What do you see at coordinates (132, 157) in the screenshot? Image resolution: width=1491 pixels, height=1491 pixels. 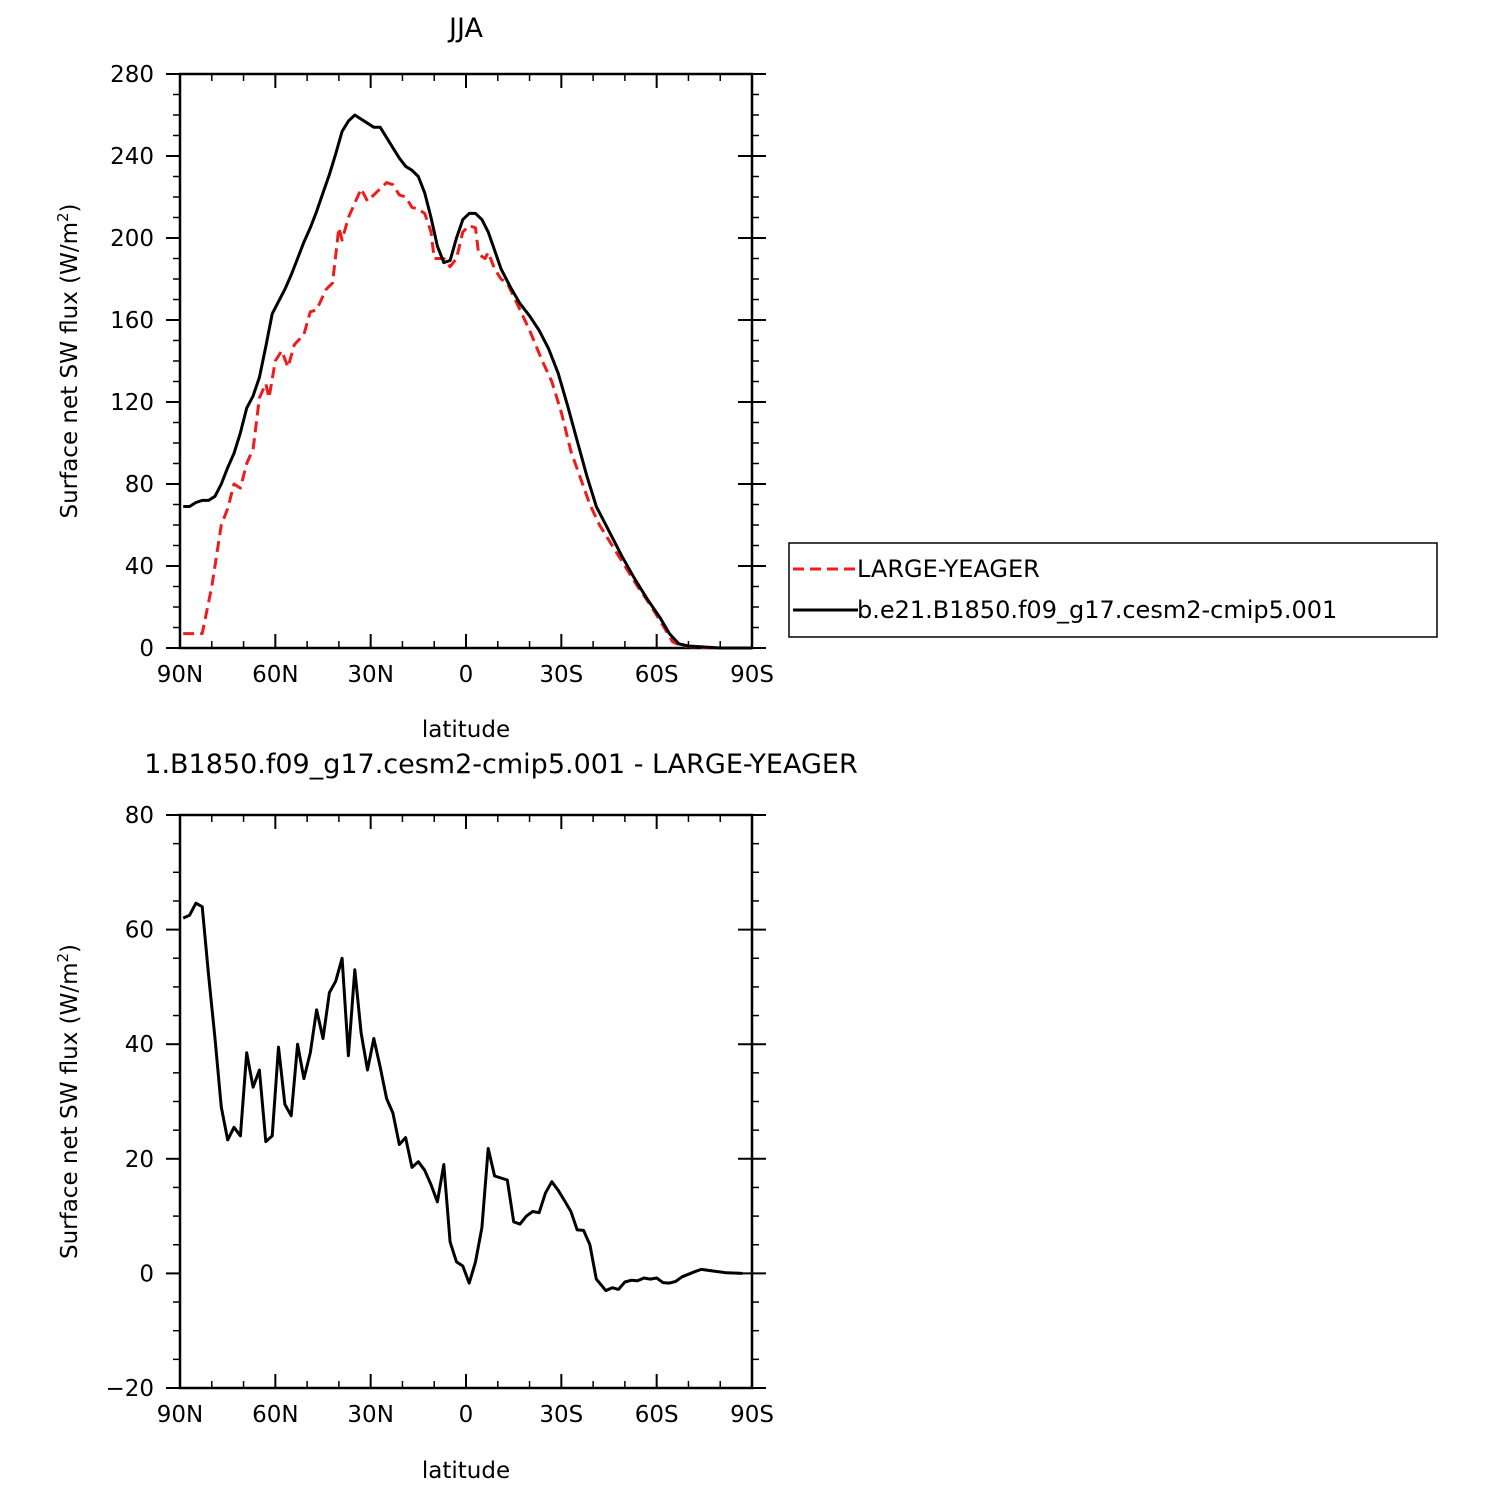 I see `y-tick-label: 240` at bounding box center [132, 157].